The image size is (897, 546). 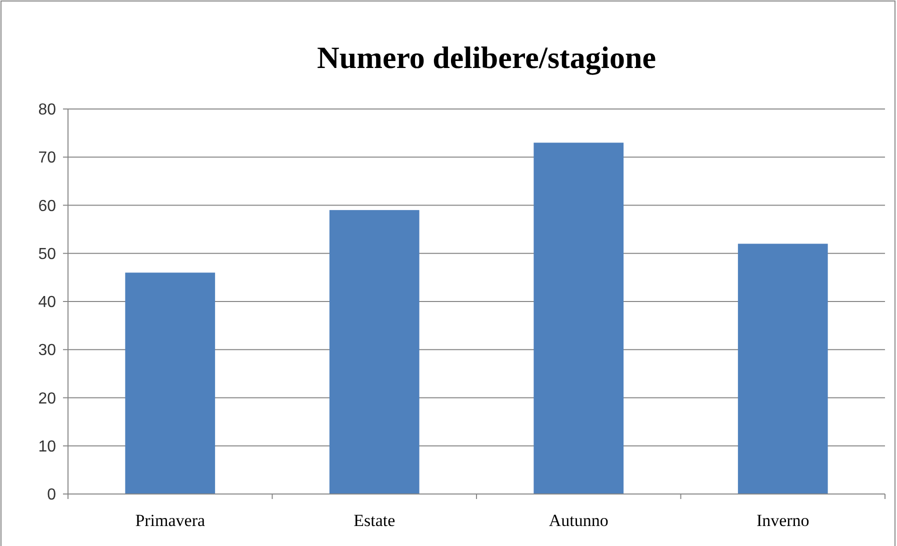 What do you see at coordinates (47, 110) in the screenshot?
I see `y-tick-label: 80` at bounding box center [47, 110].